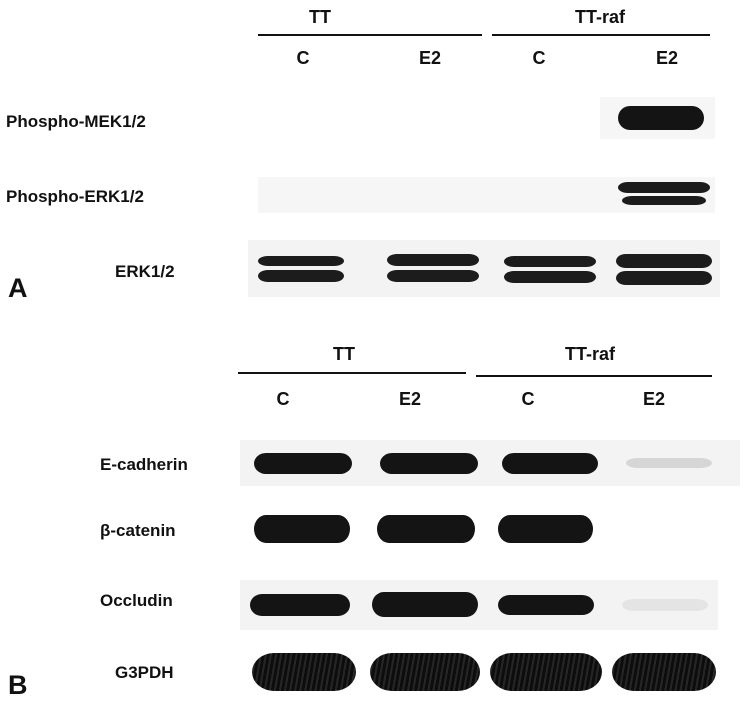 Image resolution: width=750 pixels, height=702 pixels. I want to click on panel-a-group-tt-label: TT, so click(320, 17).